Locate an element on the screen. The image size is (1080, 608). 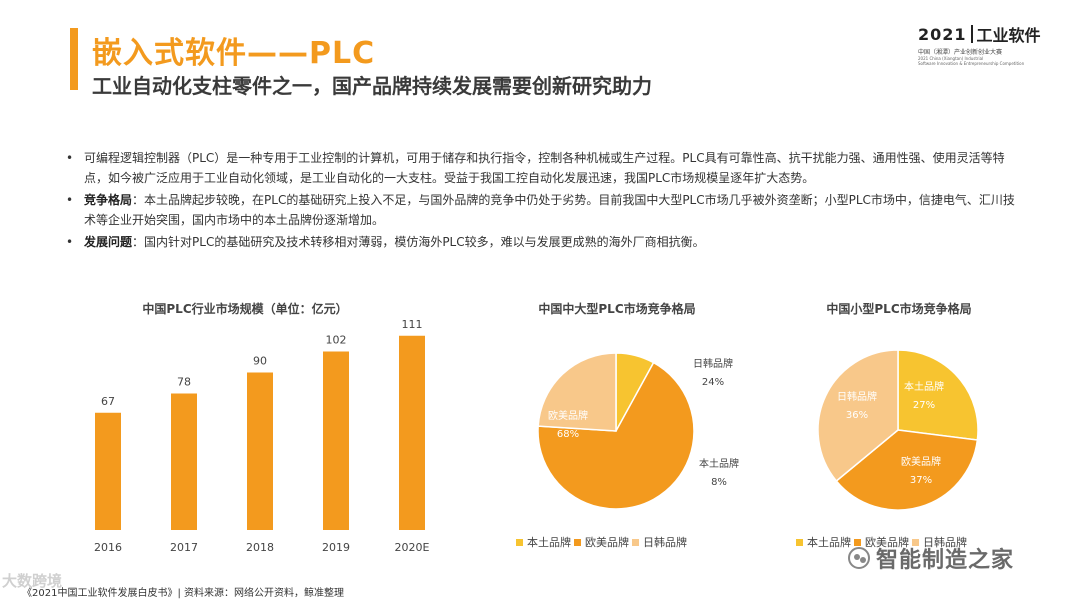
pie-value-label: 36% is located at coordinates (857, 415).